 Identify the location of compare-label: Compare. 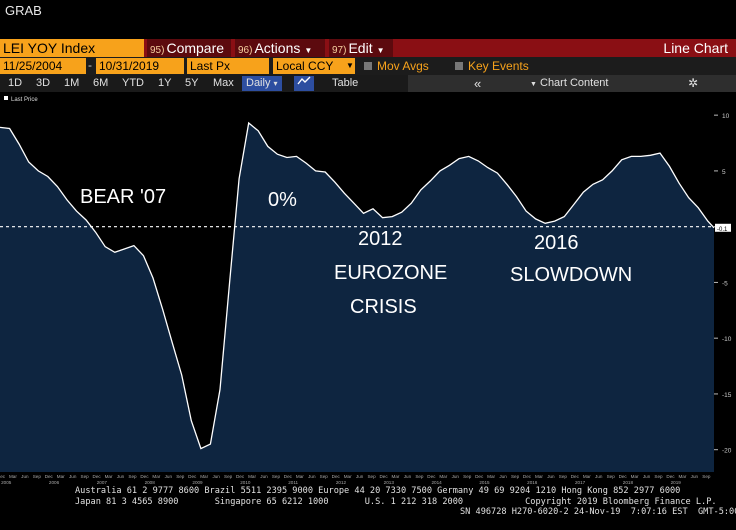
(195, 48).